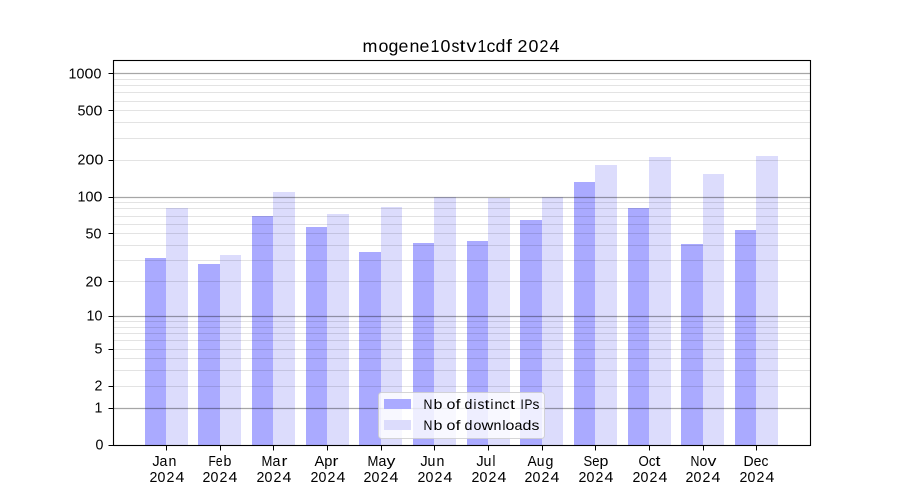  Describe the element at coordinates (604, 462) in the screenshot. I see `svg-text: p` at that location.